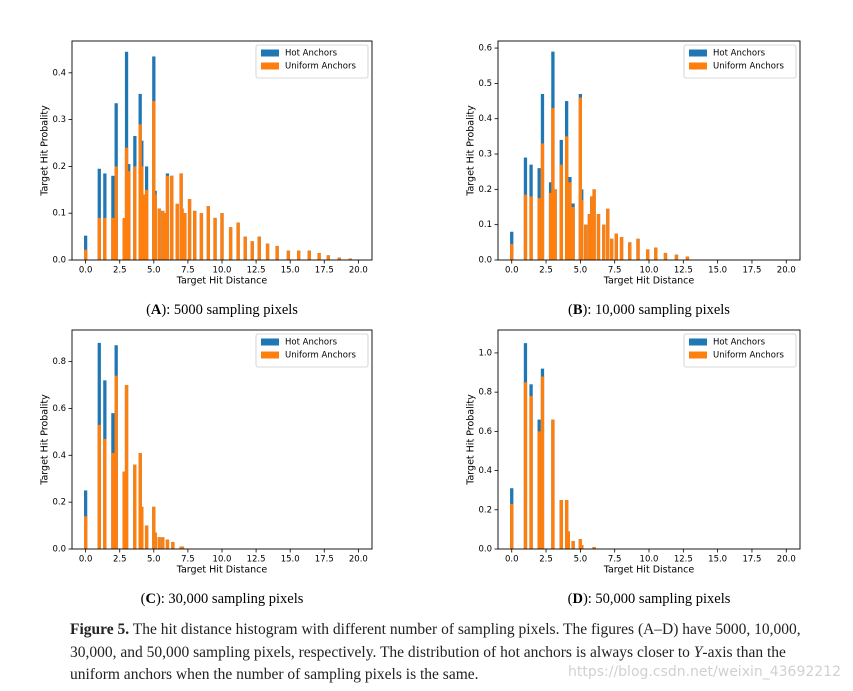 Image resolution: width=853 pixels, height=691 pixels. I want to click on subcaption: (D): 50,000 sampling pixels, so click(649, 599).